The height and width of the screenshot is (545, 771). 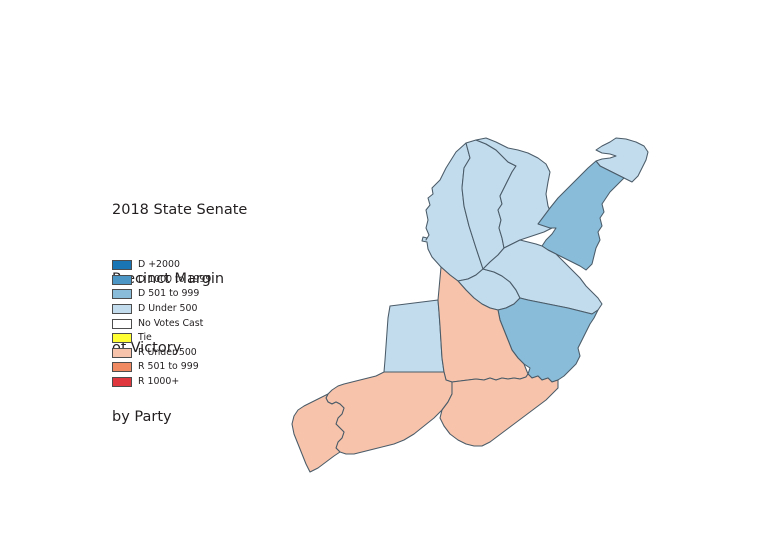 I want to click on legend-label: R 1000+, so click(x=159, y=382).